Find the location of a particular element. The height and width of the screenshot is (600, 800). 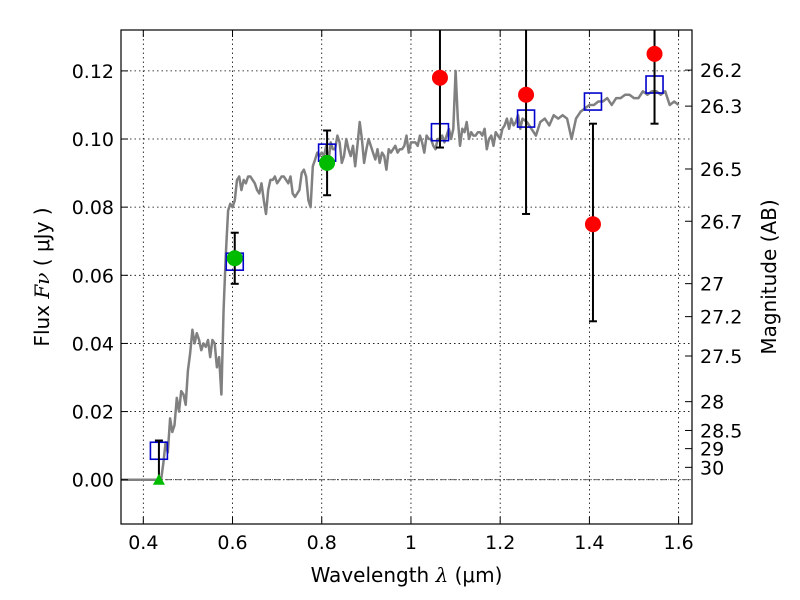

mag-tick-label-7: 28 is located at coordinates (712, 403).